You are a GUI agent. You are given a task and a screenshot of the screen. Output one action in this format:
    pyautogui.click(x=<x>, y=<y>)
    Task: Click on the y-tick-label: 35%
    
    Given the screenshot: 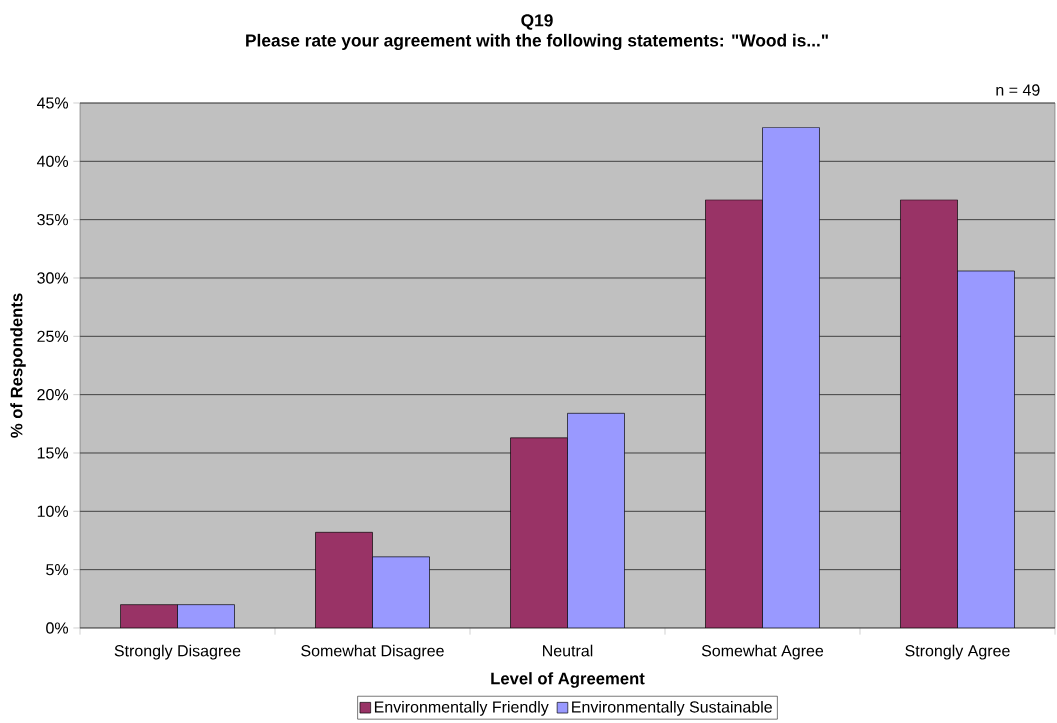 What is the action you would take?
    pyautogui.click(x=53, y=219)
    